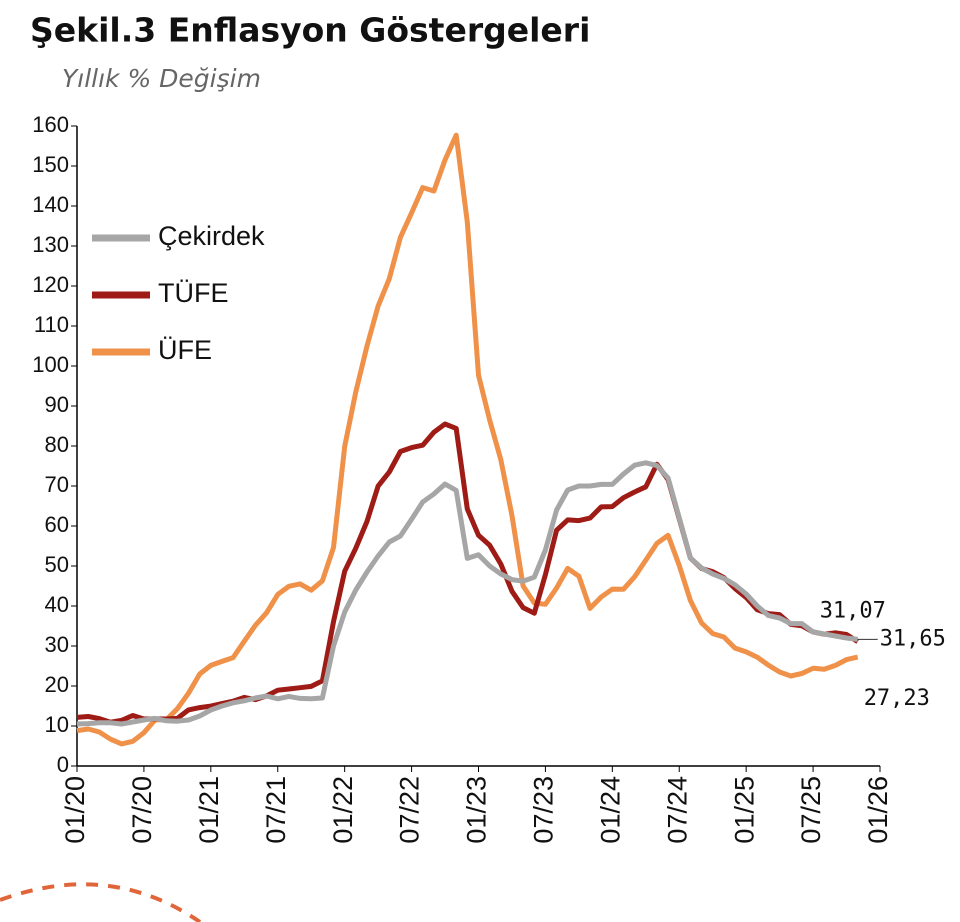  I want to click on y-tick-label: 40, so click(57, 604).